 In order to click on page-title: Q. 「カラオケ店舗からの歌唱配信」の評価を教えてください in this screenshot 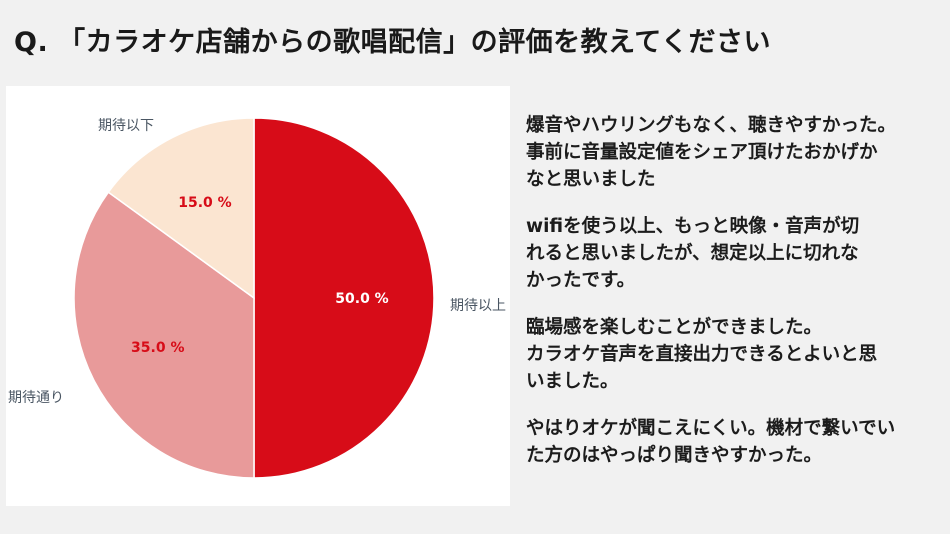, I will do `click(392, 42)`.